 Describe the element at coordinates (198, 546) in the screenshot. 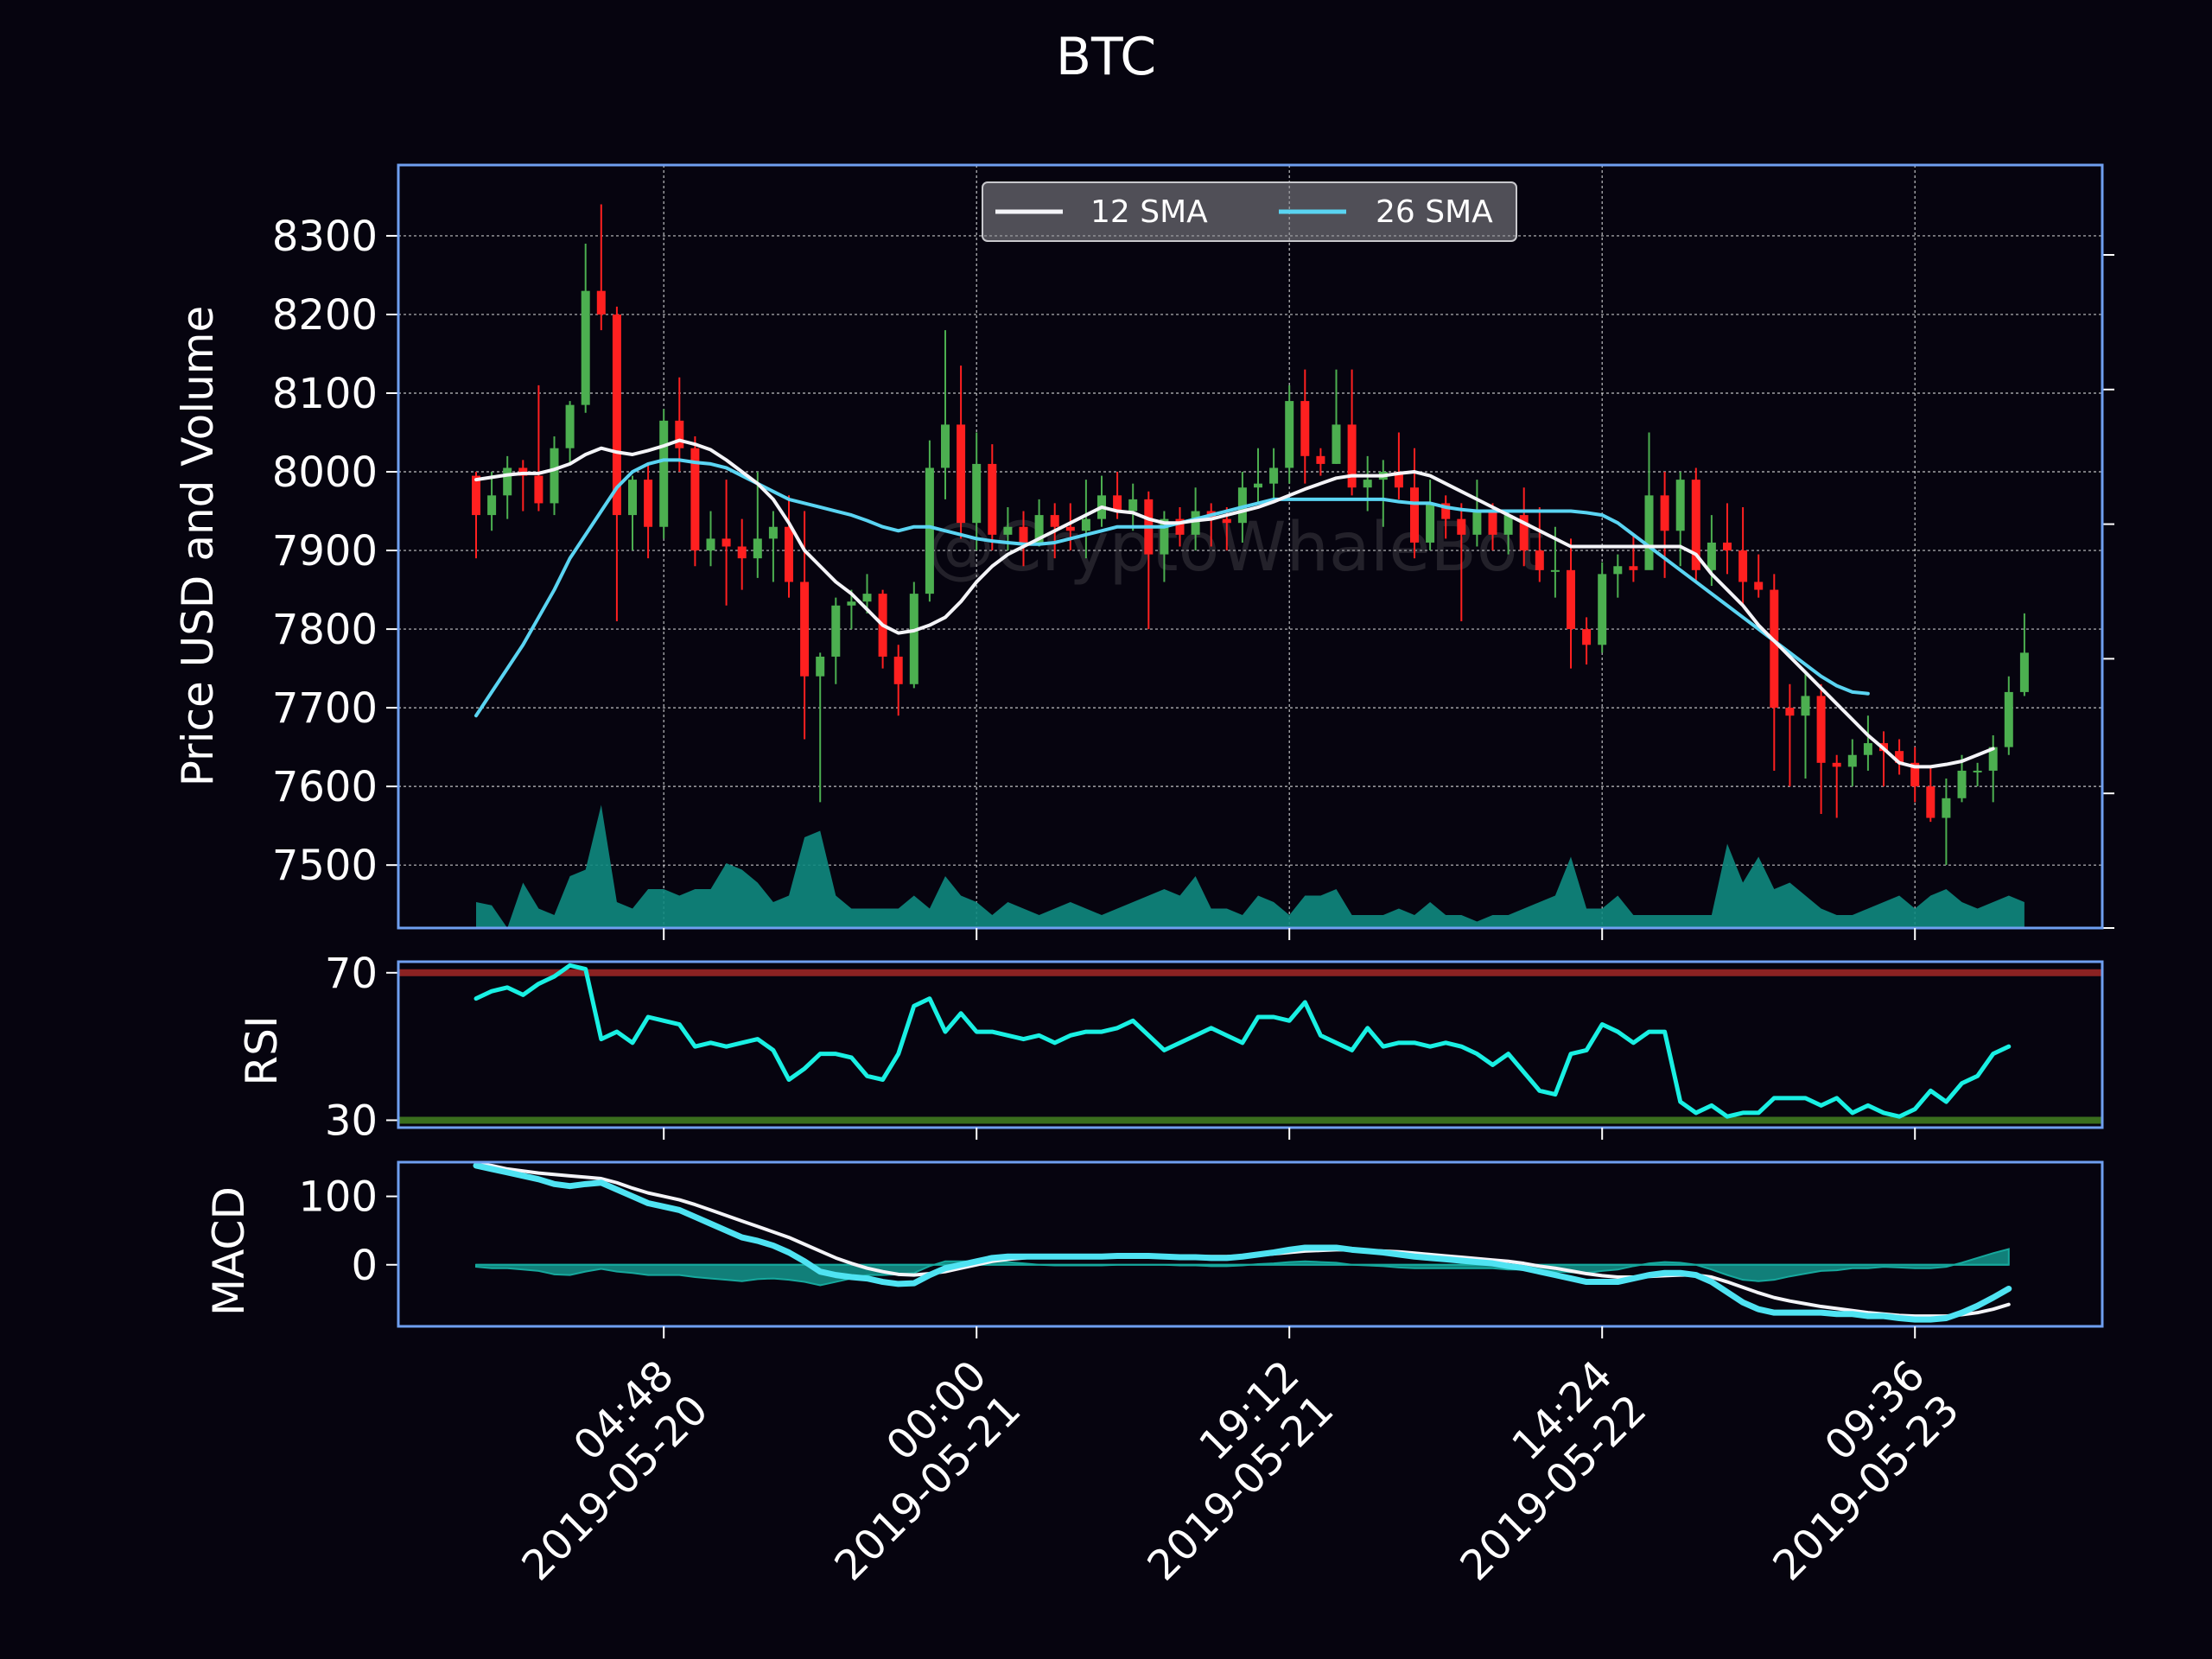

I see `price-y-axis-label: Price USD and Volume` at that location.